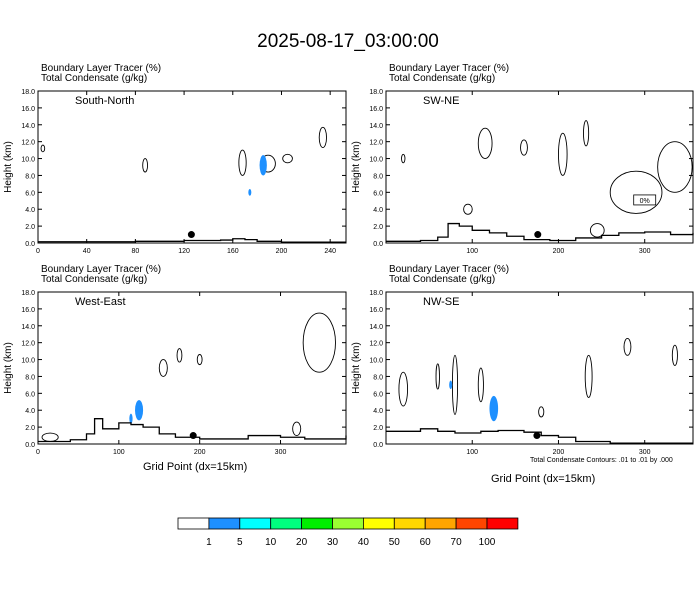  What do you see at coordinates (457, 542) in the screenshot?
I see `colorbar-label: 70` at bounding box center [457, 542].